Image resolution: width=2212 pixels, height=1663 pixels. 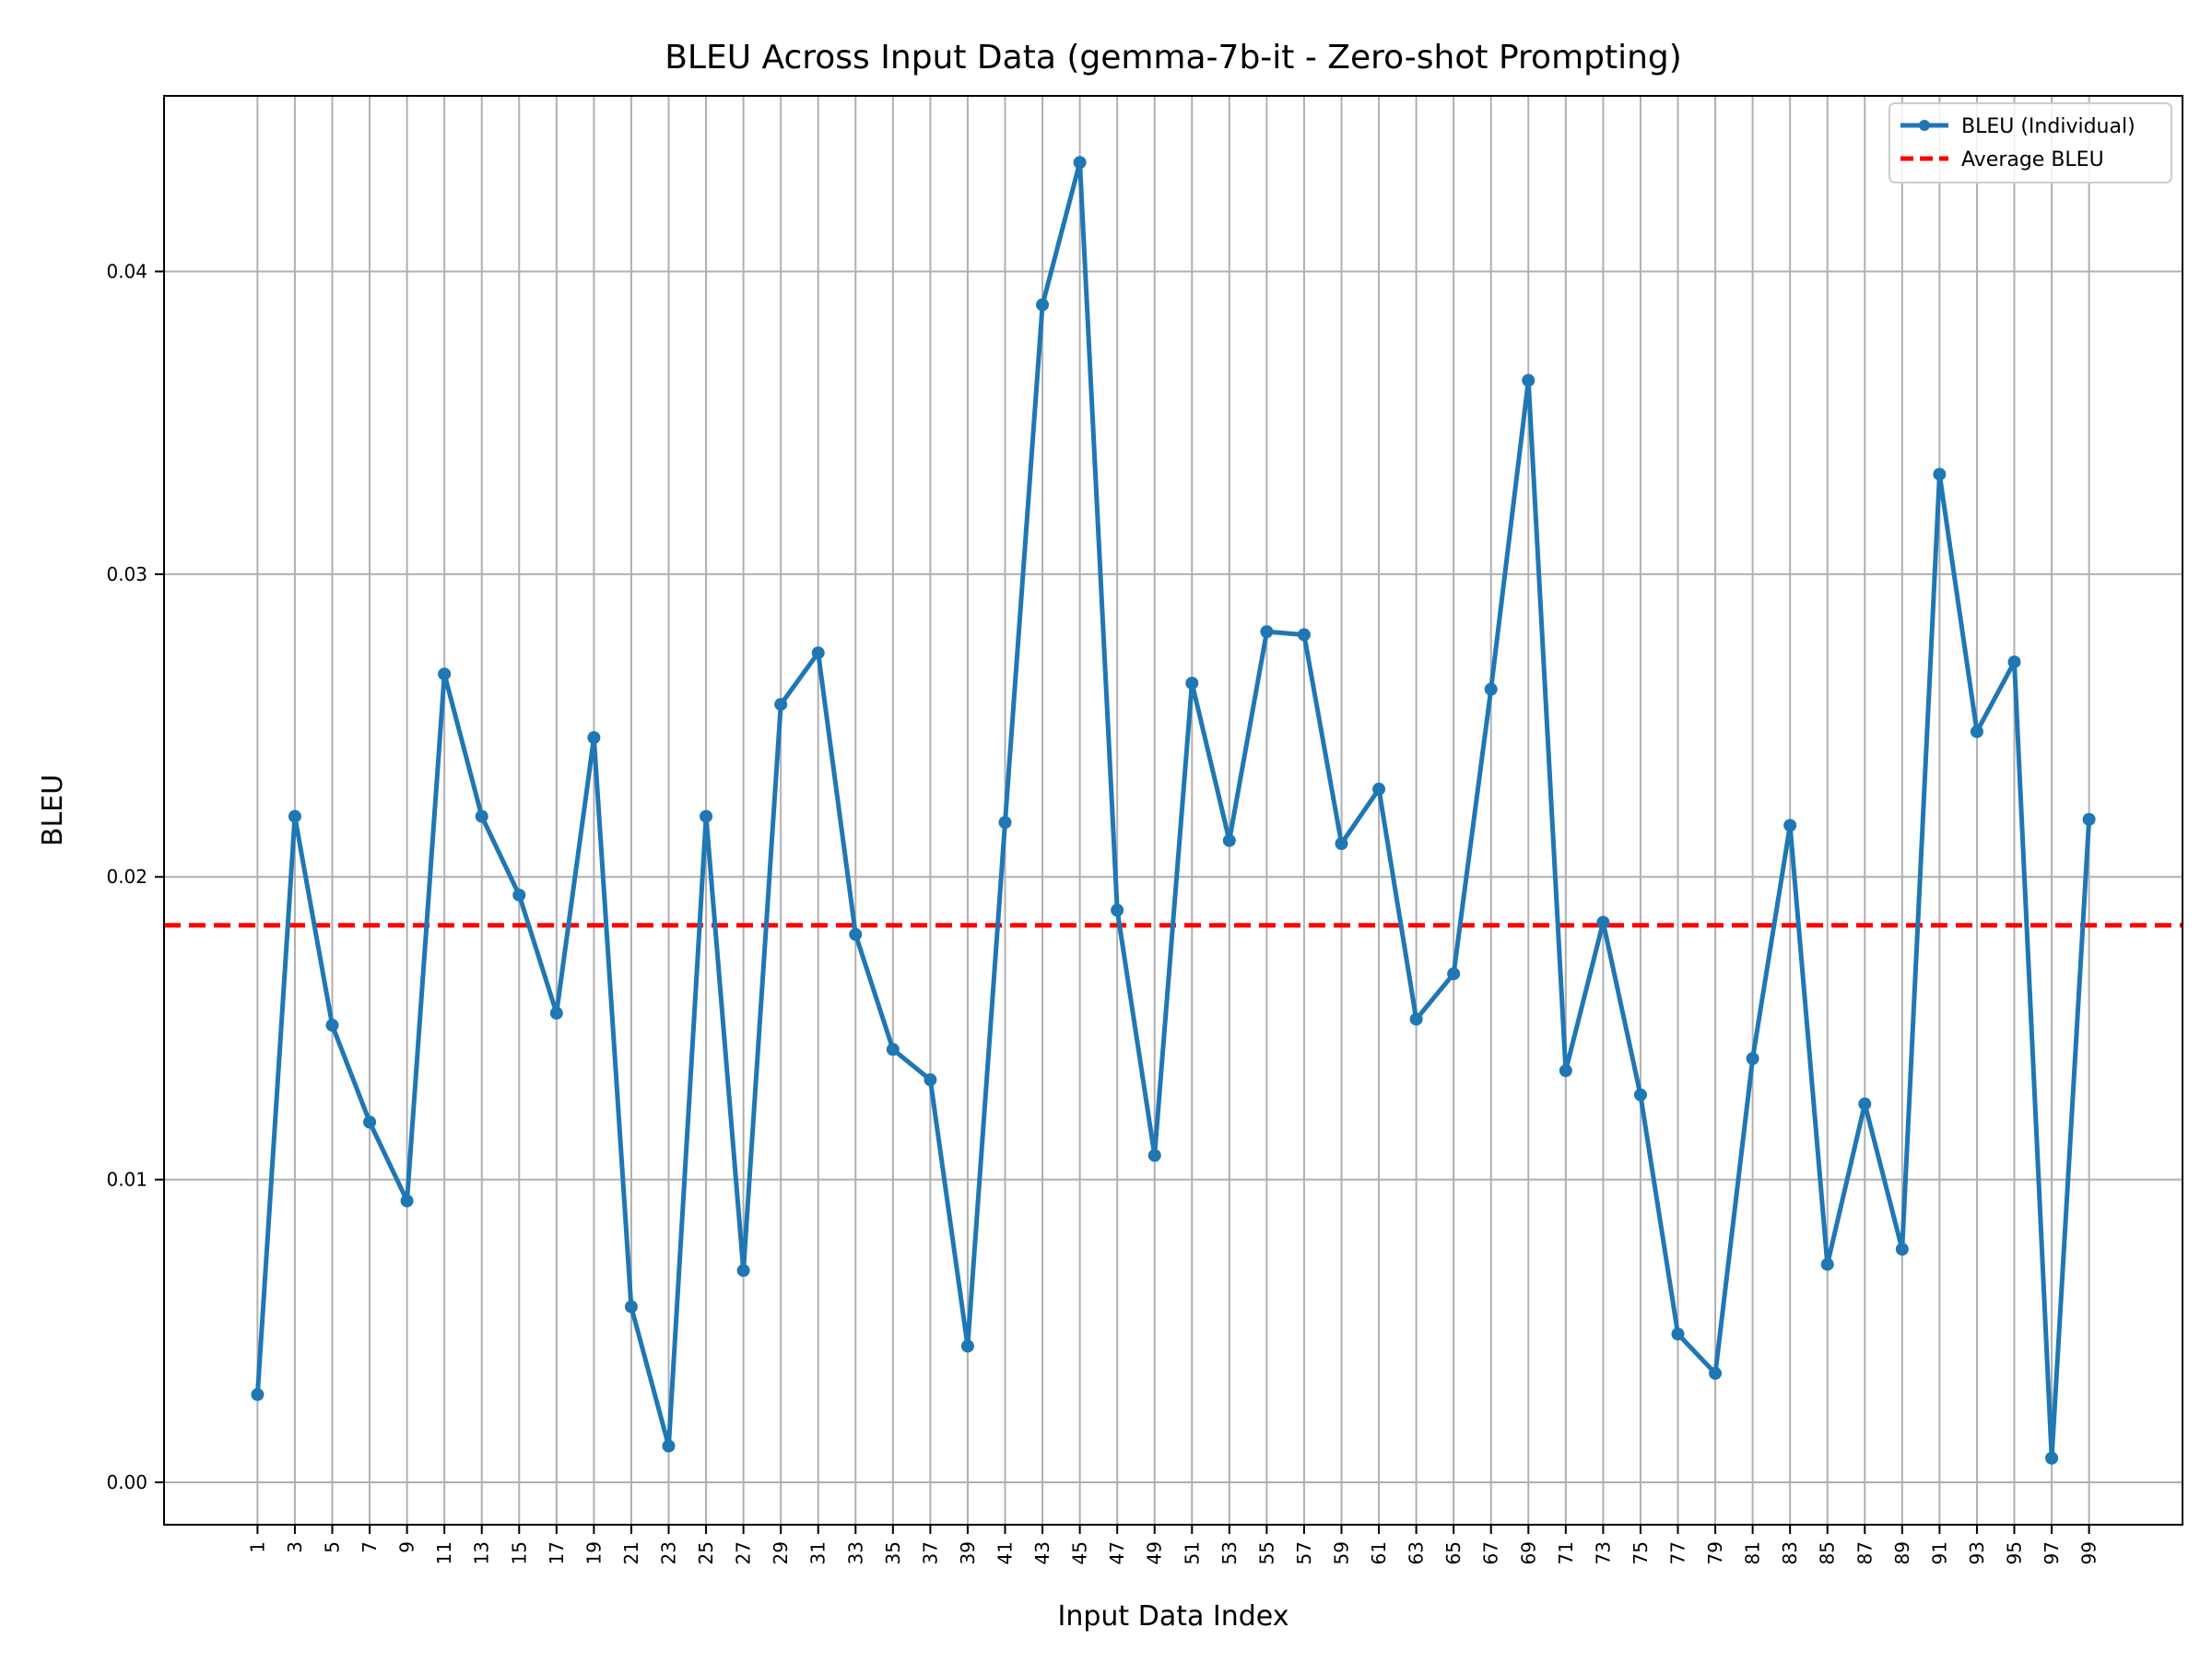 What do you see at coordinates (444, 1552) in the screenshot?
I see `x-tick-label: 11` at bounding box center [444, 1552].